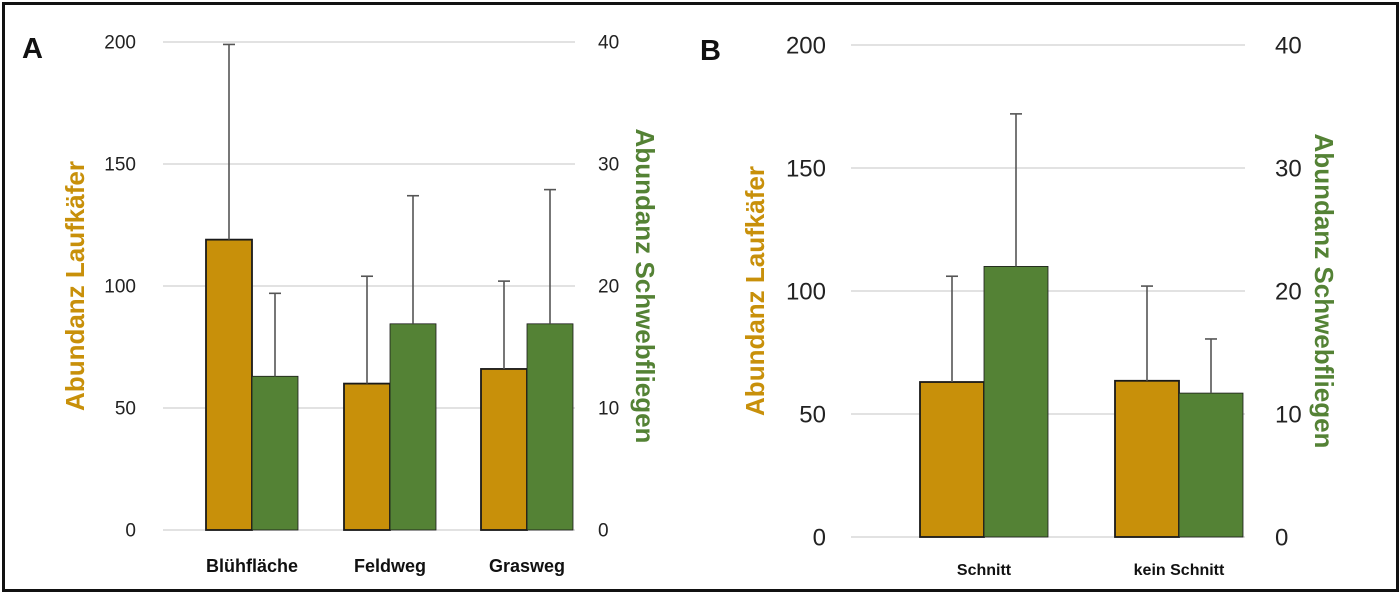 The width and height of the screenshot is (1399, 592). What do you see at coordinates (527, 566) in the screenshot?
I see `x-category-label: Grasweg` at bounding box center [527, 566].